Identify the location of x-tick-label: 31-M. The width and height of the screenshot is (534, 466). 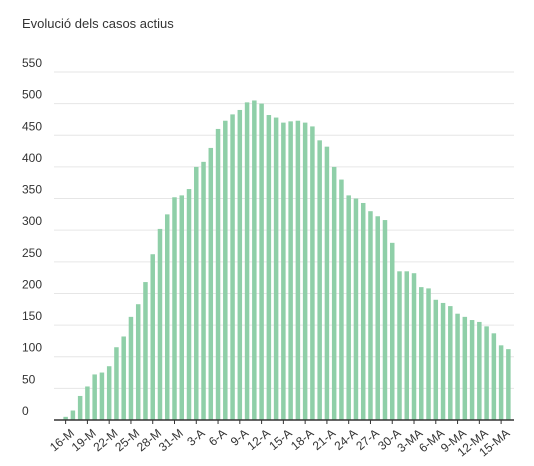
(171, 440).